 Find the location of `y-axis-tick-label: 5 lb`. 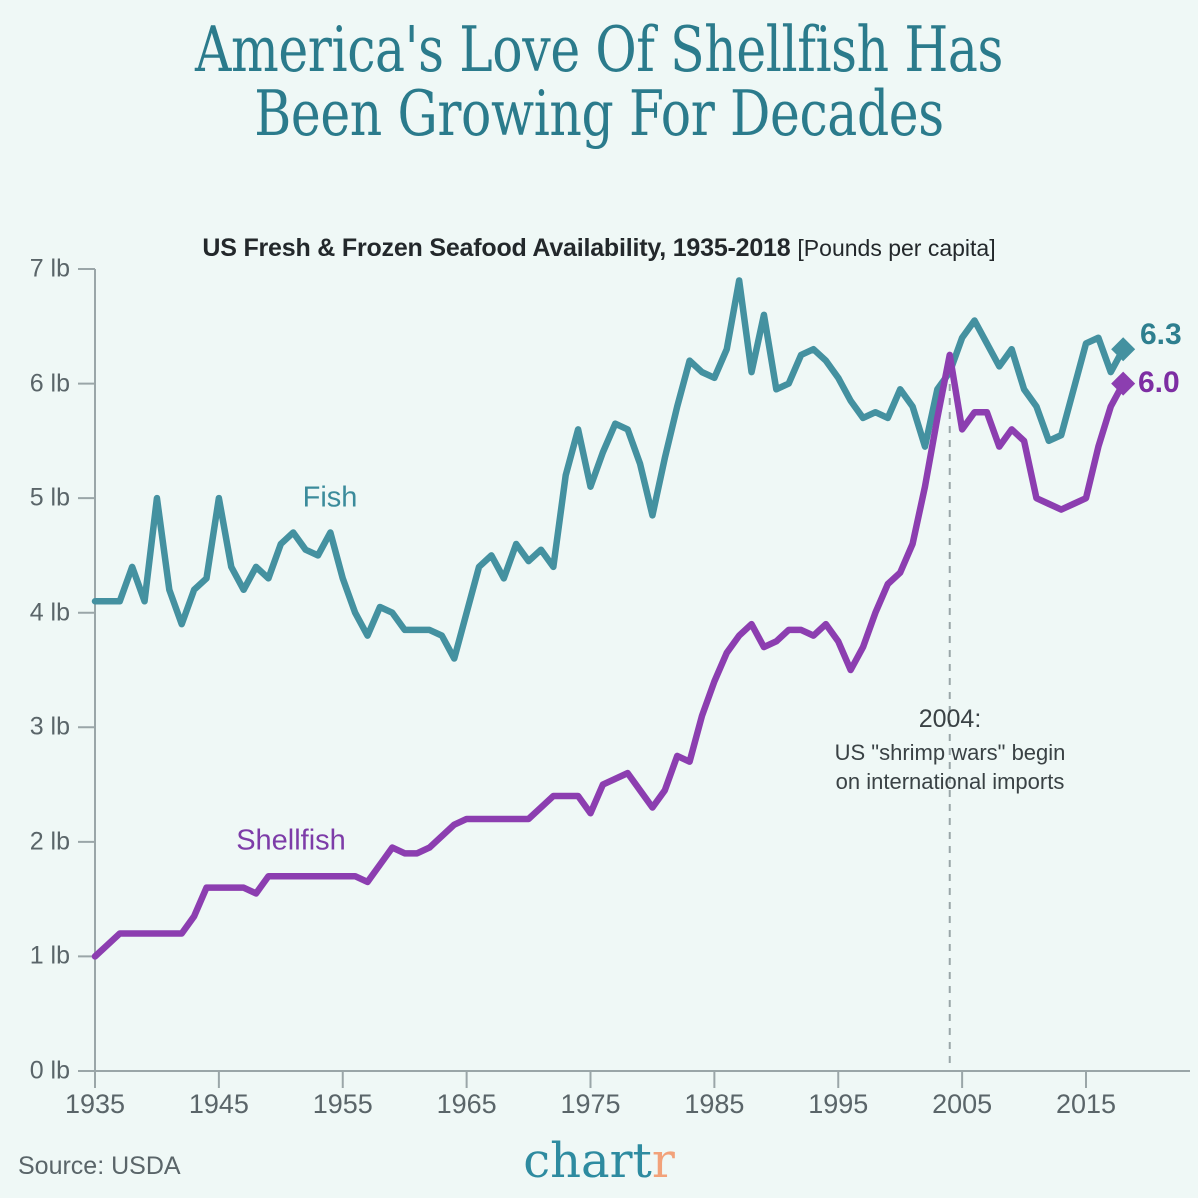

y-axis-tick-label: 5 lb is located at coordinates (49, 497).